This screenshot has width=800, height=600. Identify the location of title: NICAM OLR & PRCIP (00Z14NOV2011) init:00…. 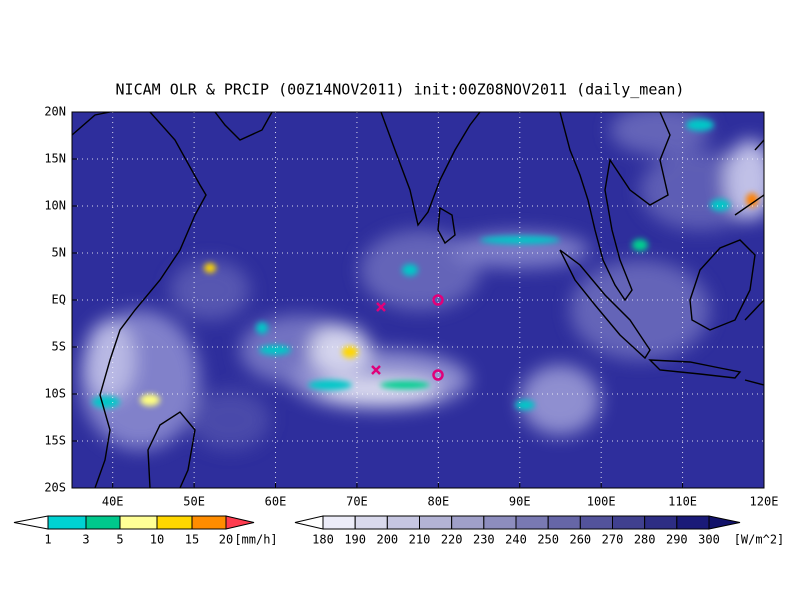
(400, 90).